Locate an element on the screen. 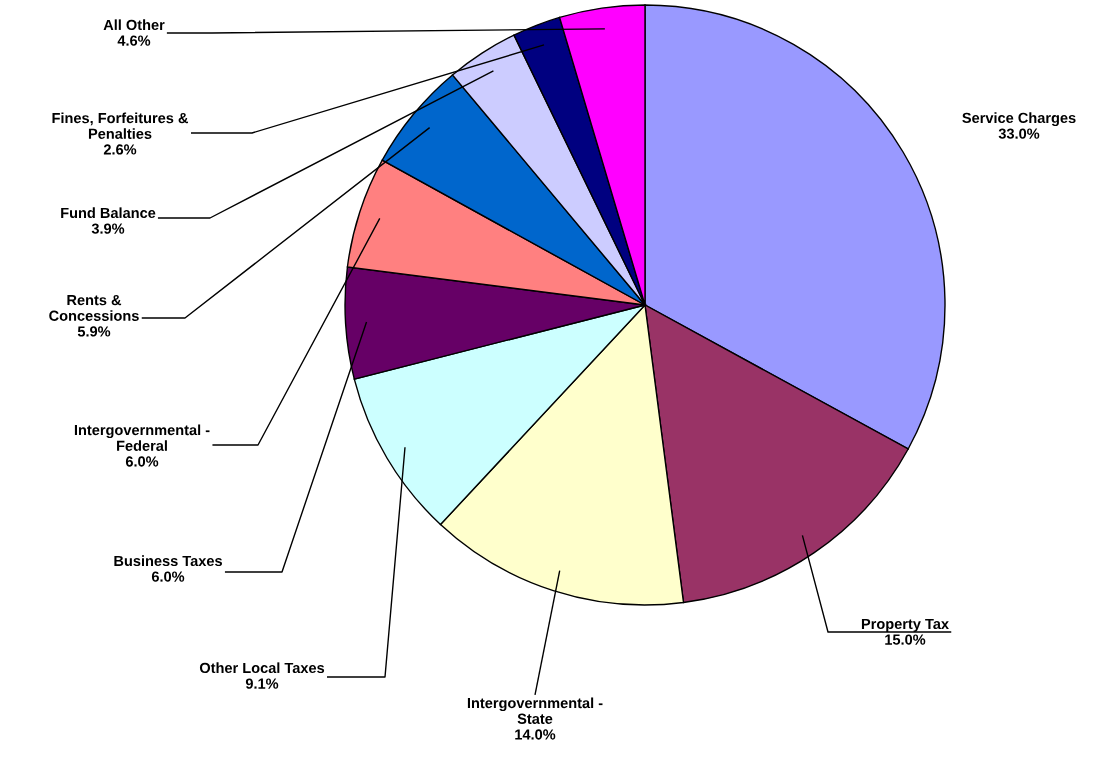  slice-label: Rents & Concessions is located at coordinates (94, 307).